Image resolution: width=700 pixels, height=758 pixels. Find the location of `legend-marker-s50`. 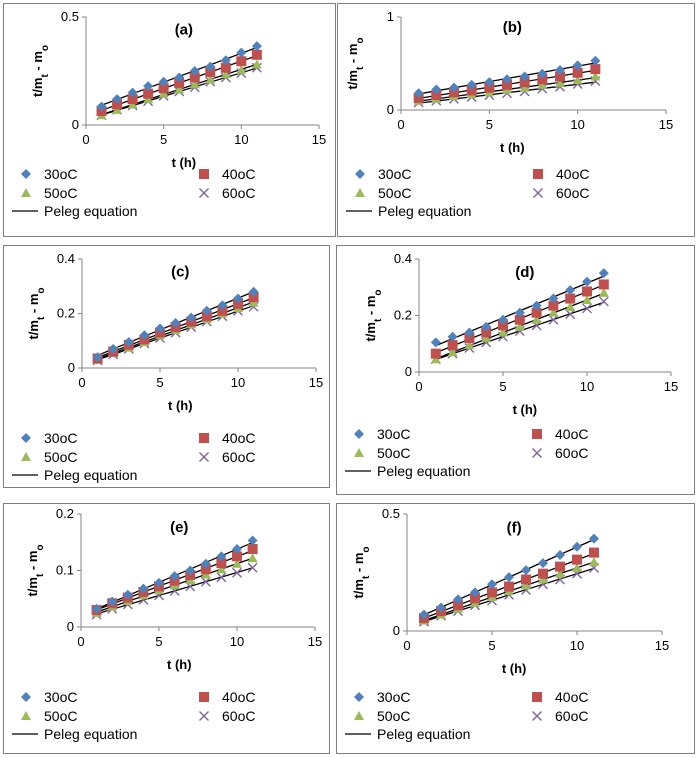

legend-marker-s50 is located at coordinates (360, 192).